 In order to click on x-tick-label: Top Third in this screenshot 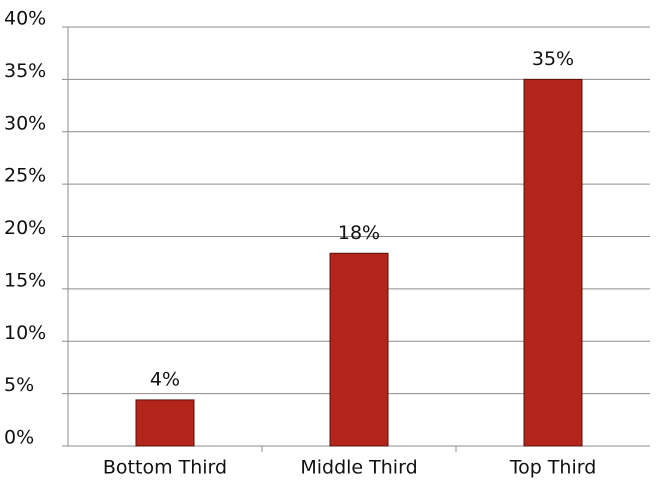, I will do `click(553, 468)`.